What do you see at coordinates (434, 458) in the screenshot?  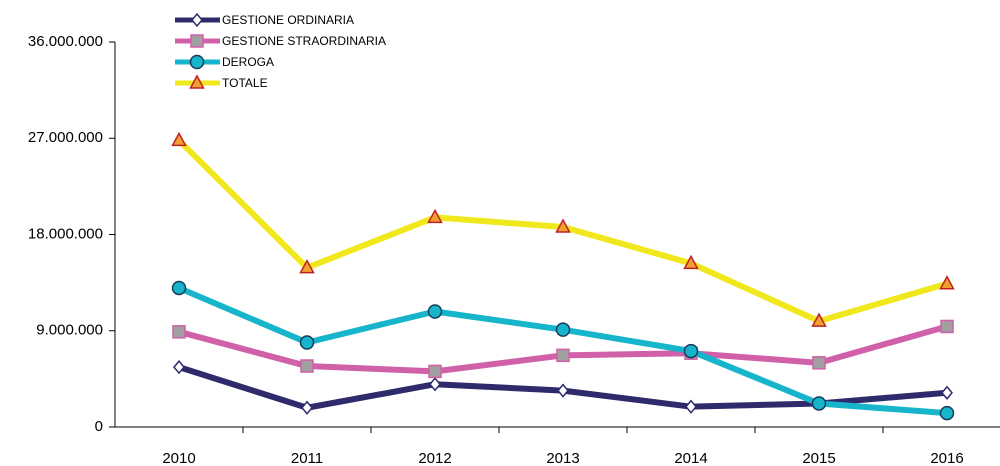 I see `x-tick-label: 2012` at bounding box center [434, 458].